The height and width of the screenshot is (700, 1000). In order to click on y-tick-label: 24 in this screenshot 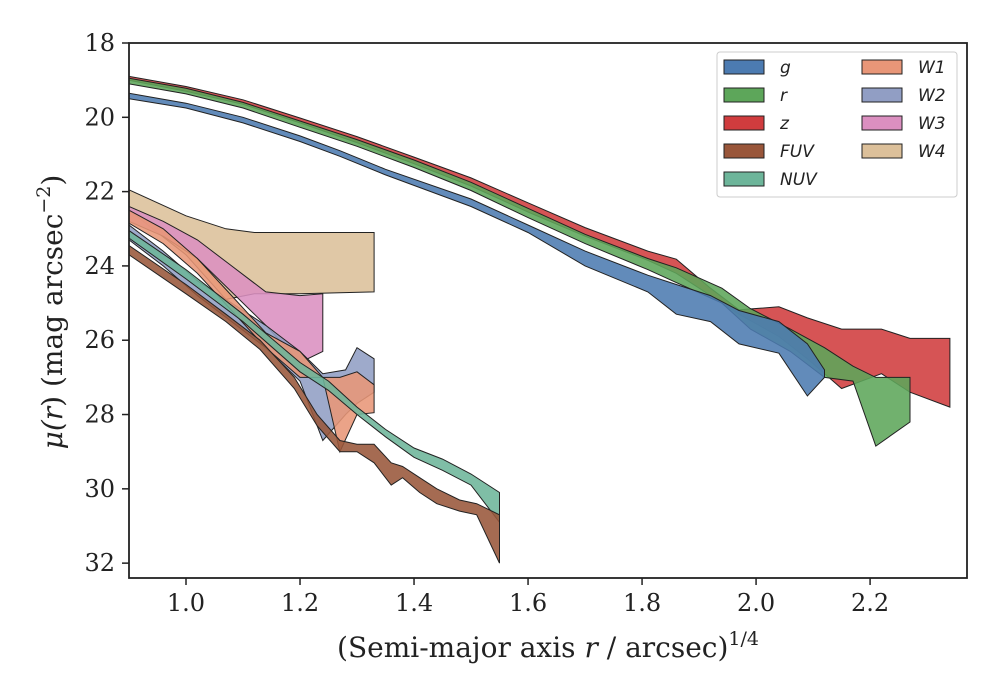, I will do `click(99, 266)`.